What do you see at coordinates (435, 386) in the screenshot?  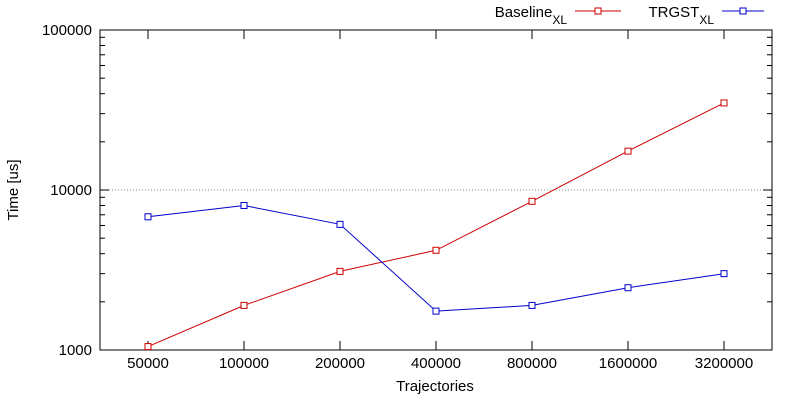 I see `x-axis-label: Trajectories` at bounding box center [435, 386].